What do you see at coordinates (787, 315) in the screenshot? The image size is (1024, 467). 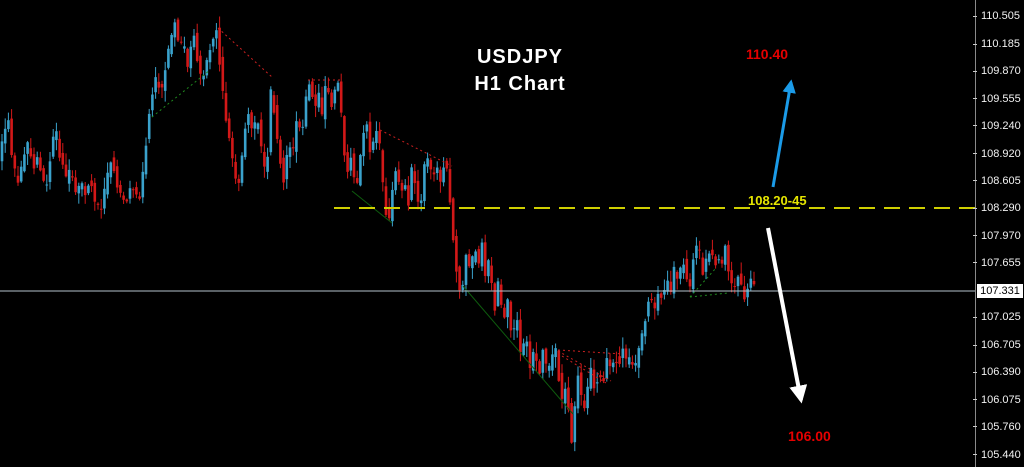 I see `bearish-scenario-arrow` at bounding box center [787, 315].